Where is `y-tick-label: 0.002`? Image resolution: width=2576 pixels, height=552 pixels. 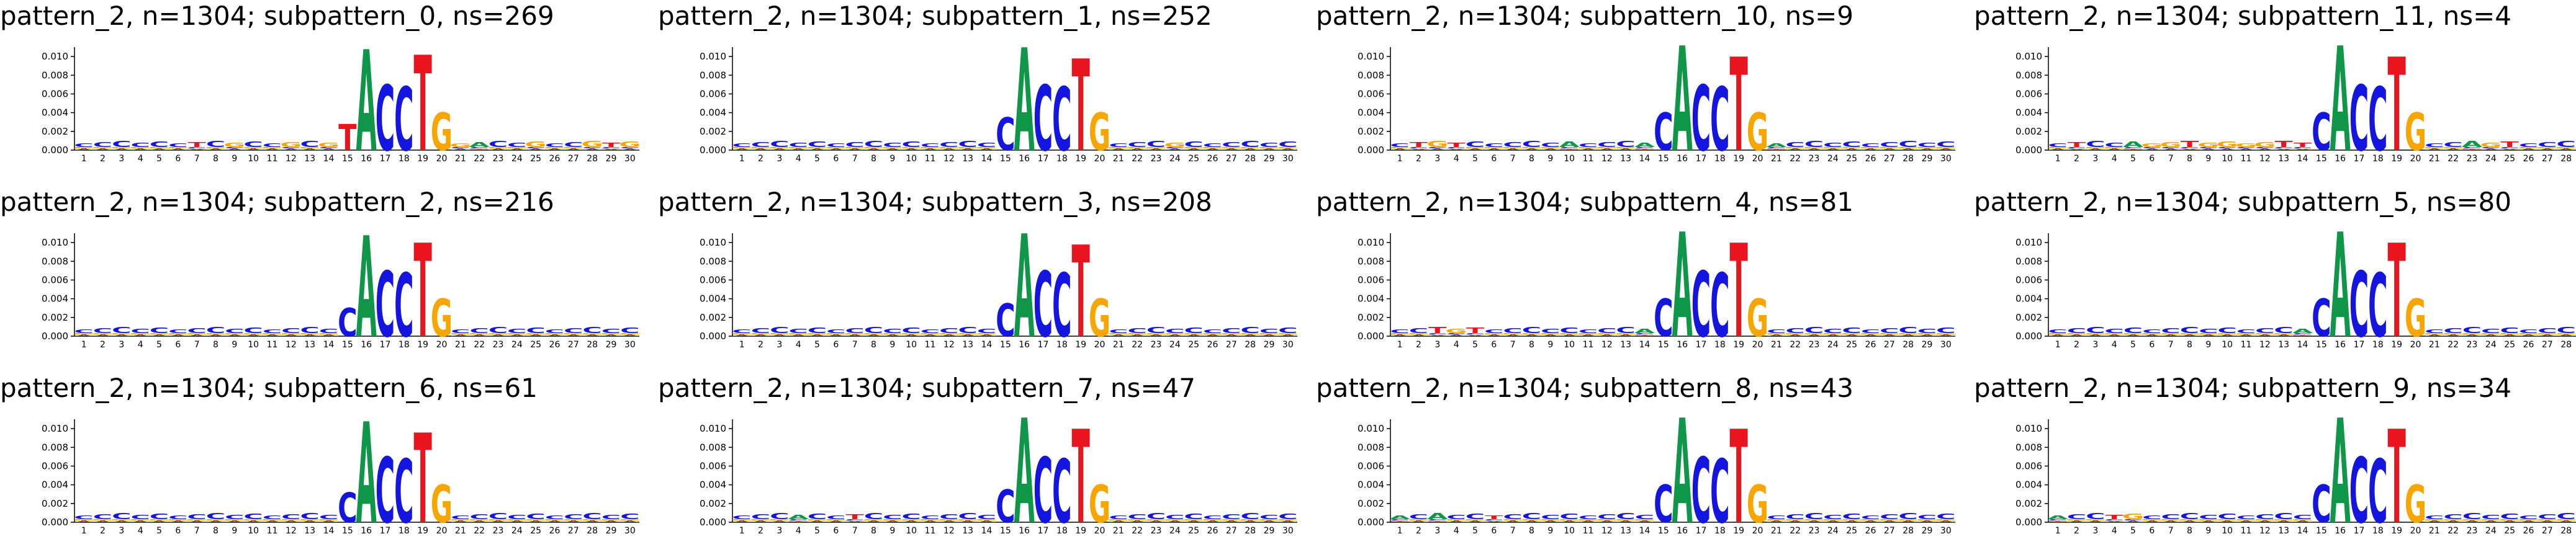
y-tick-label: 0.002 is located at coordinates (55, 504).